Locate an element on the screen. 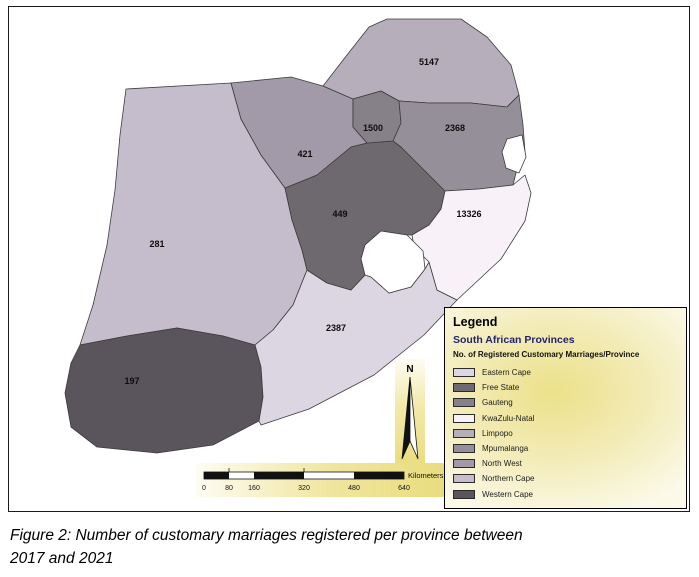 This screenshot has width=699, height=577. legend-item-label: Gauteng is located at coordinates (497, 403).